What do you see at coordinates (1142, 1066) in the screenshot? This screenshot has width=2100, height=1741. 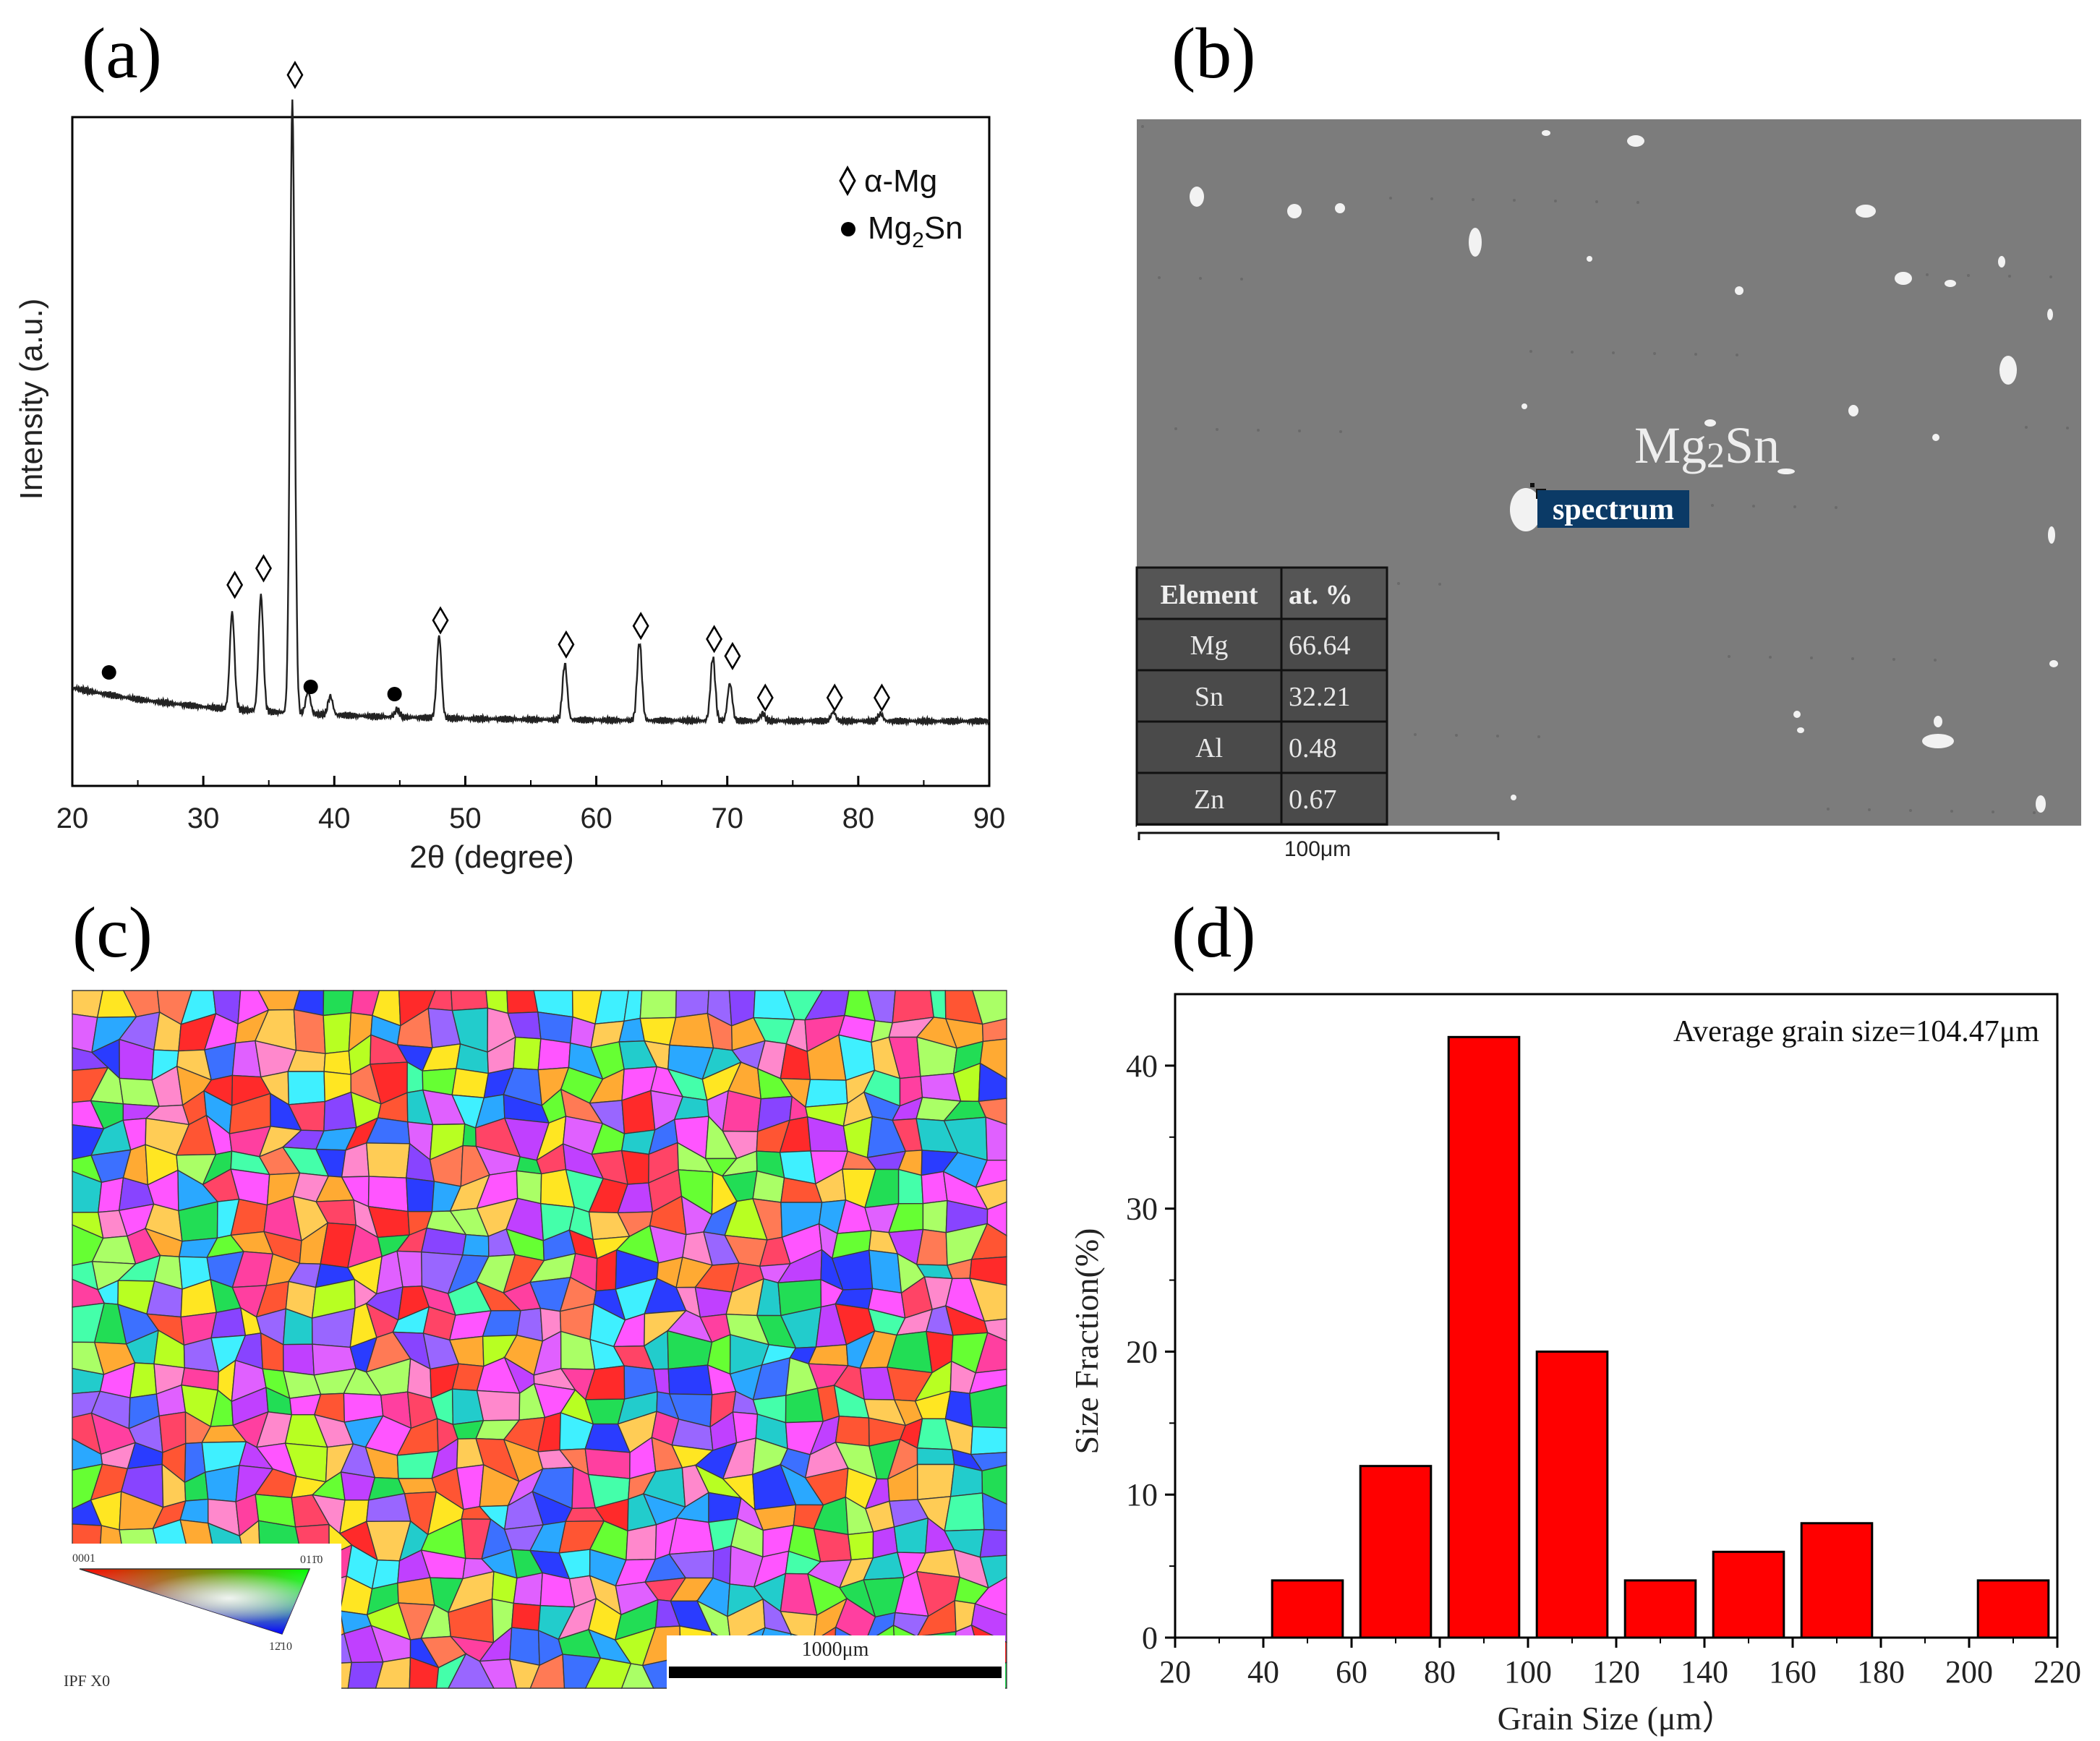 I see `hist-y-tick-label: 40` at bounding box center [1142, 1066].